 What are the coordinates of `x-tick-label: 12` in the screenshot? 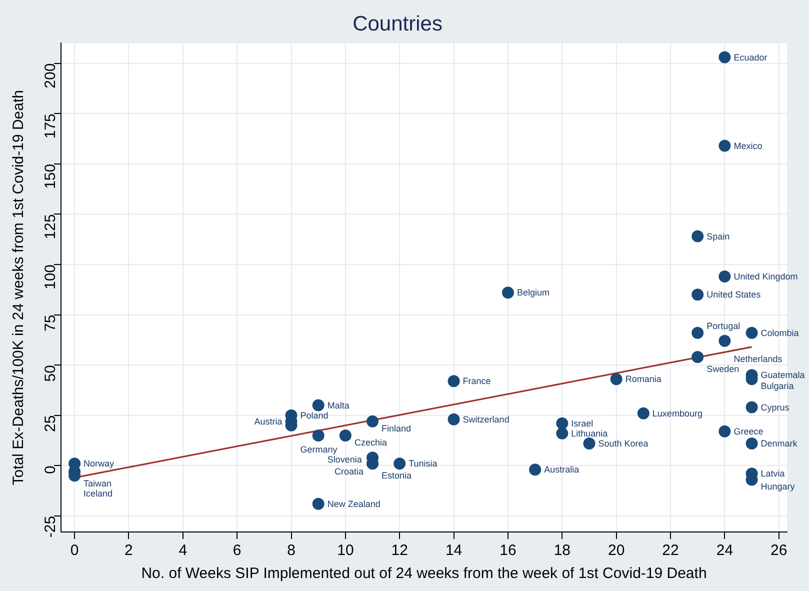 It's located at (399, 551).